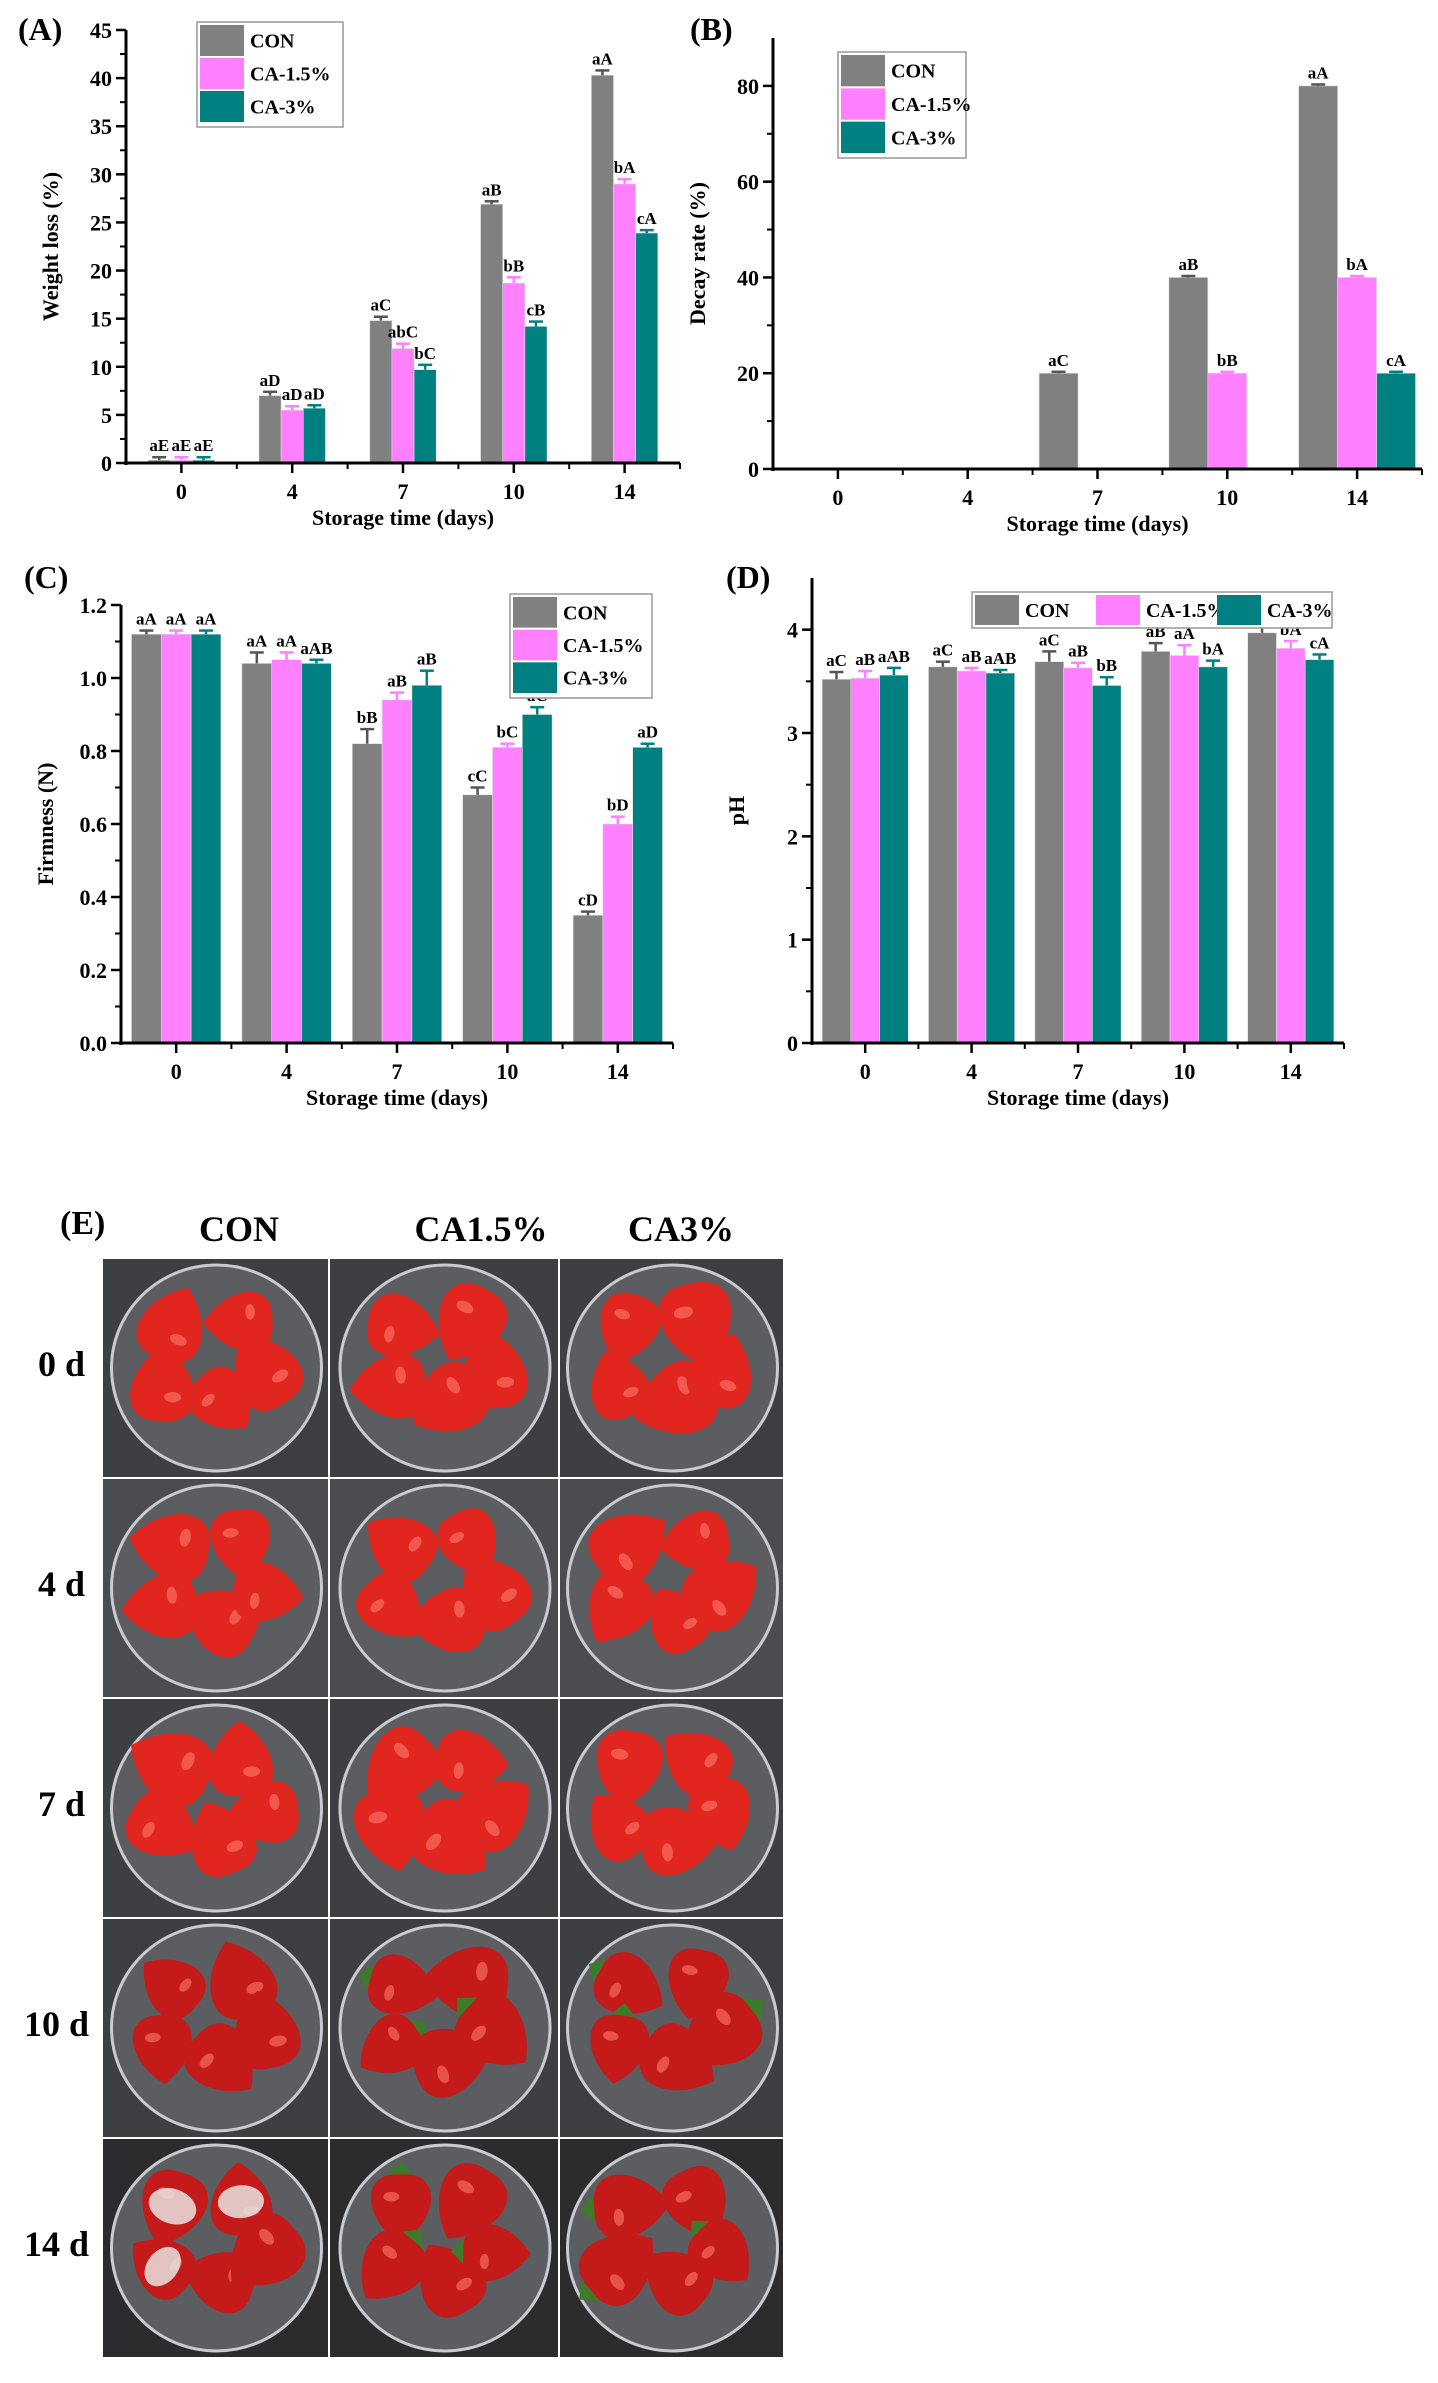 The height and width of the screenshot is (2383, 1438). What do you see at coordinates (748, 86) in the screenshot?
I see `decay-rate-y-tick-label: 80` at bounding box center [748, 86].